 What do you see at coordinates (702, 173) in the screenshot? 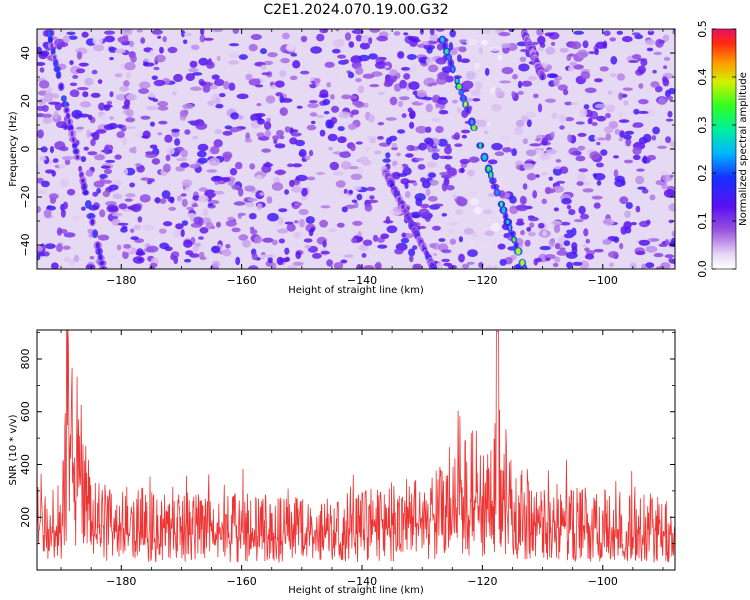
I see `colorbar-tick-label: 0.2` at bounding box center [702, 173].